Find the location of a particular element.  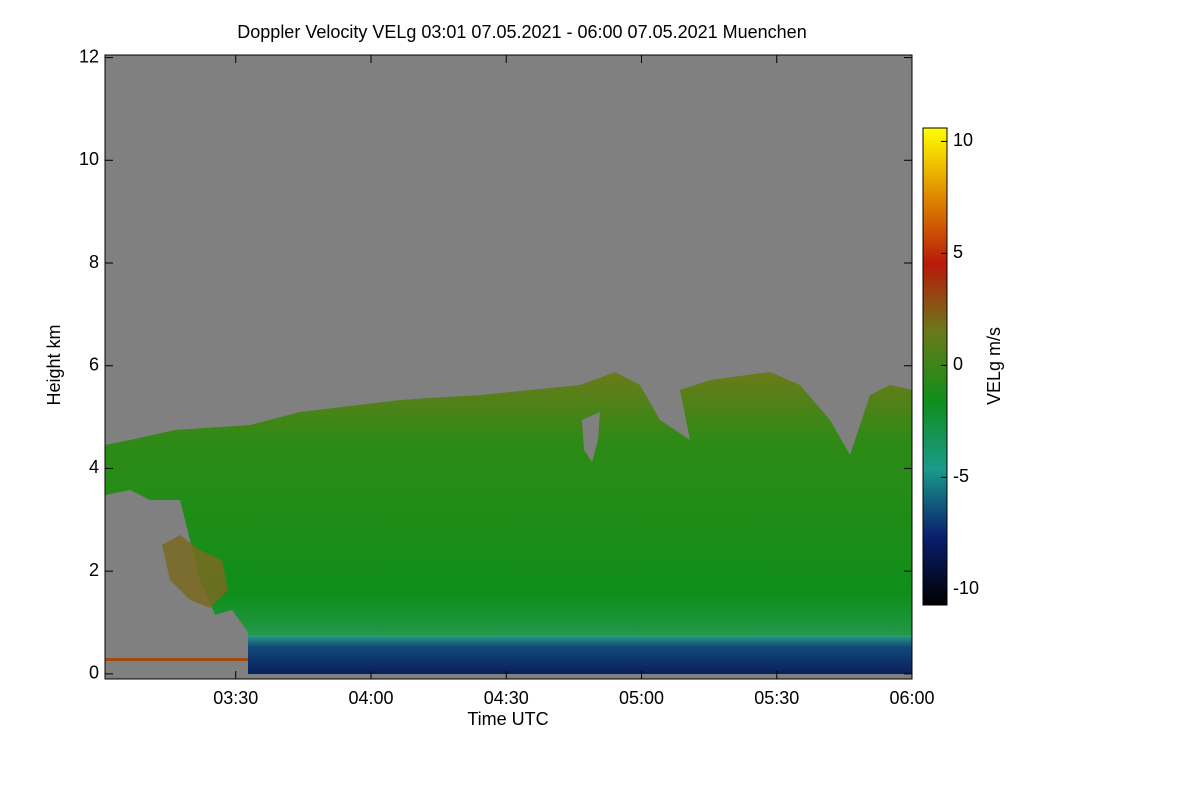

low-line is located at coordinates (176, 659).